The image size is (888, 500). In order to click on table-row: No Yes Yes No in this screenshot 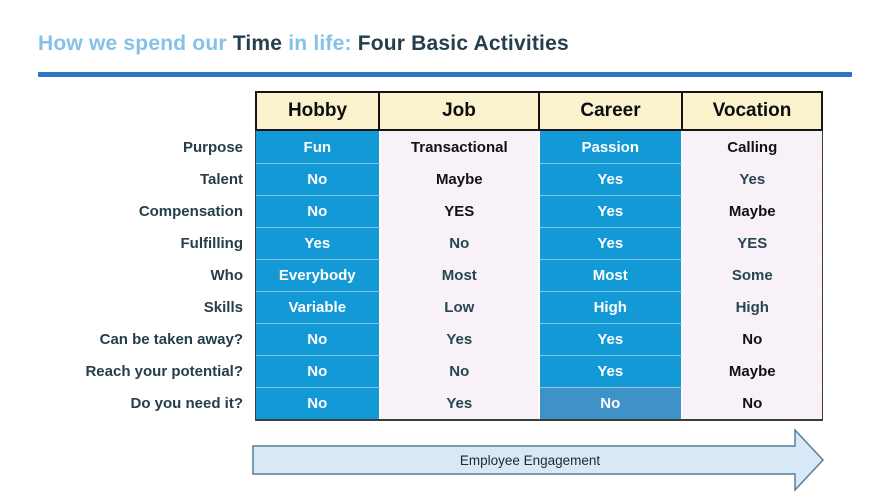, I will do `click(539, 339)`.